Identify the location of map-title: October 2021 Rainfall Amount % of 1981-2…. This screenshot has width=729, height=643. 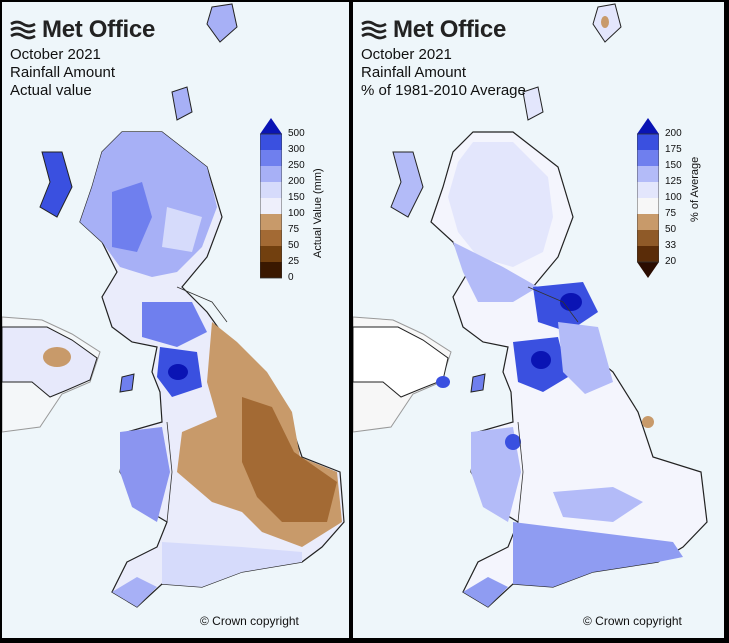
(443, 73).